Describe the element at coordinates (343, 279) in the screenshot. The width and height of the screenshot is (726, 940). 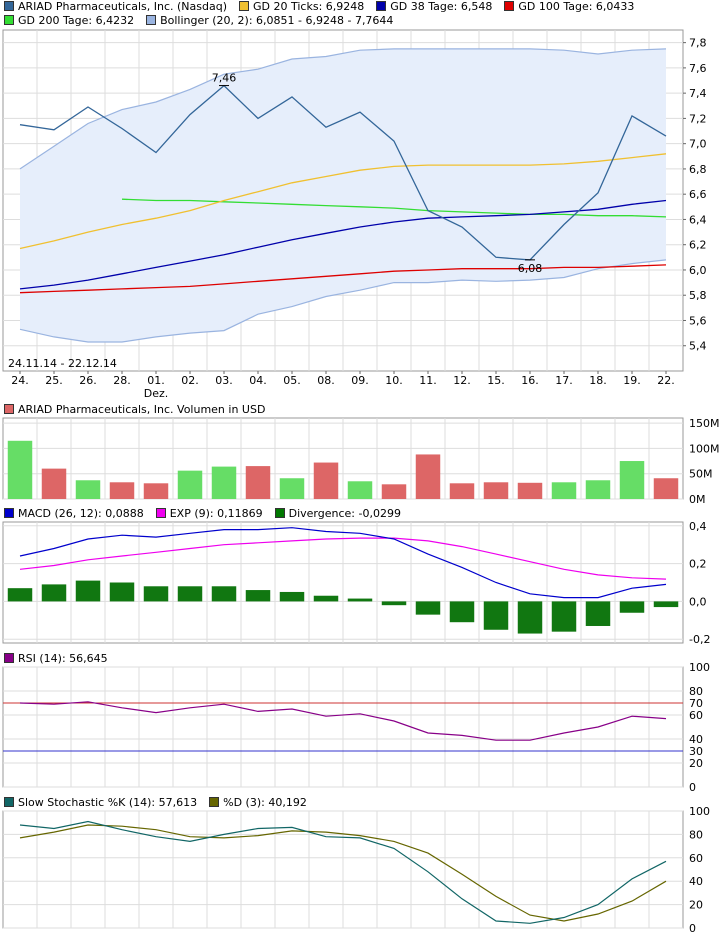
I see `gd100-line` at that location.